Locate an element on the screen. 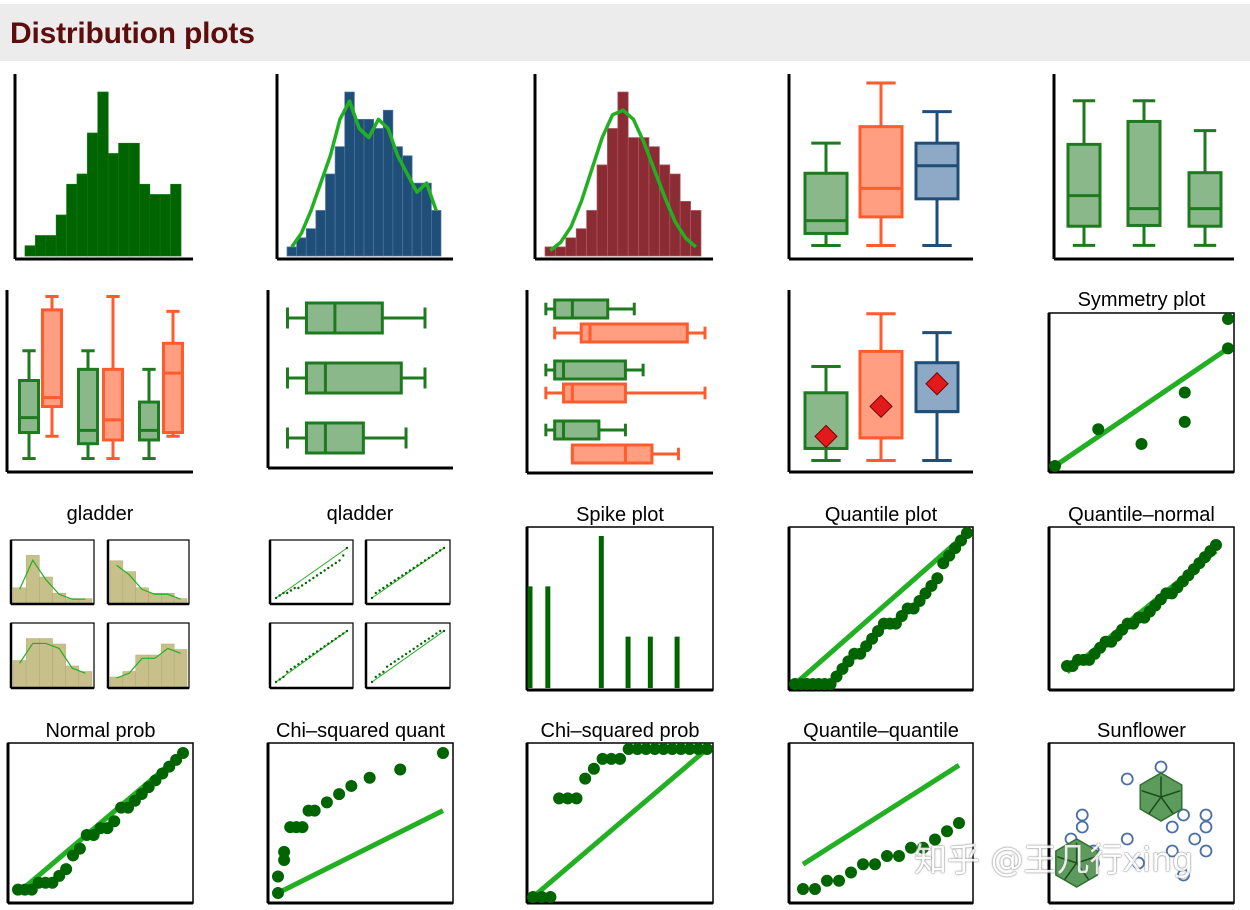 This screenshot has height=910, width=1250. chart-box-grouped is located at coordinates (99, 382).